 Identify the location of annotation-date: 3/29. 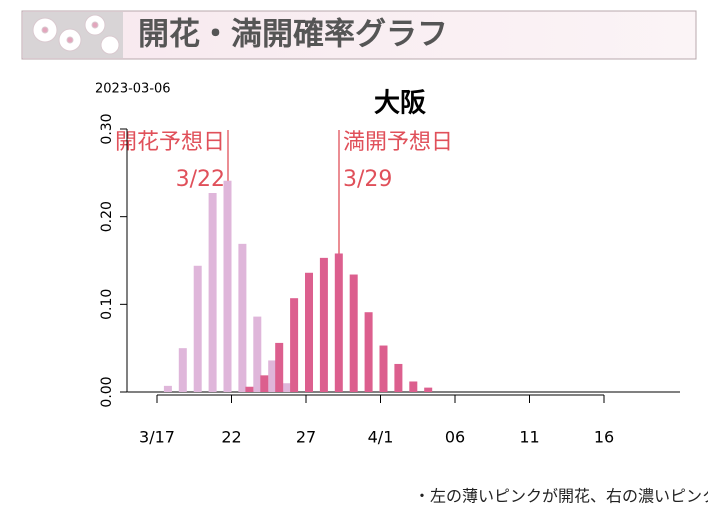
(367, 179).